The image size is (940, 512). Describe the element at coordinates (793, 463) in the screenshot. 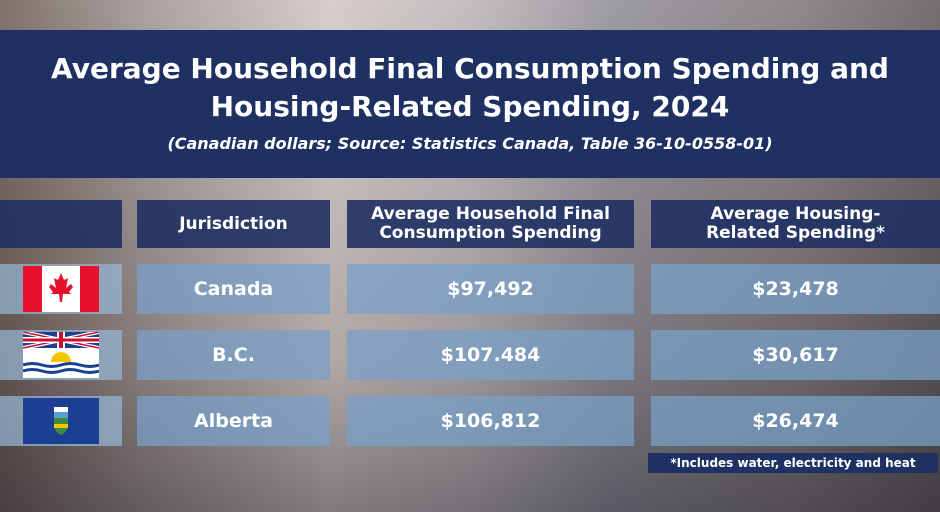

I see `footnote: *Includes water, electricity and heat` at that location.